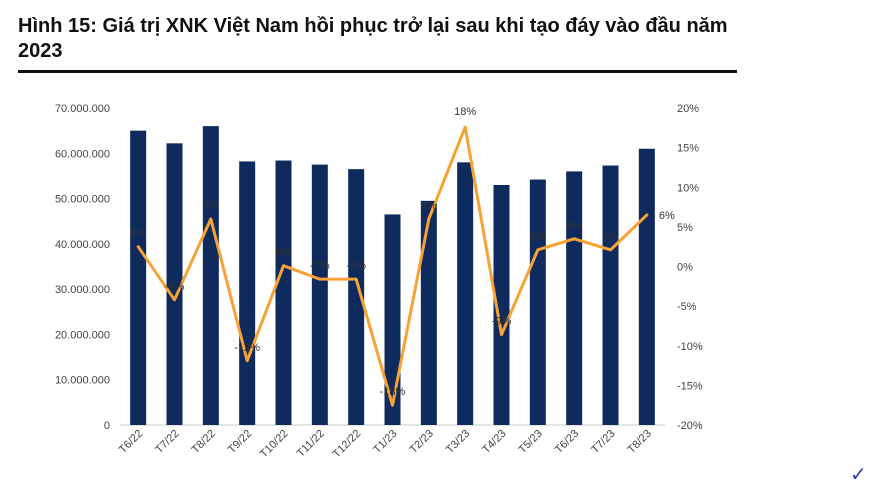  Describe the element at coordinates (82, 245) in the screenshot. I see `y-left-tick-label: 40.000.000` at that location.